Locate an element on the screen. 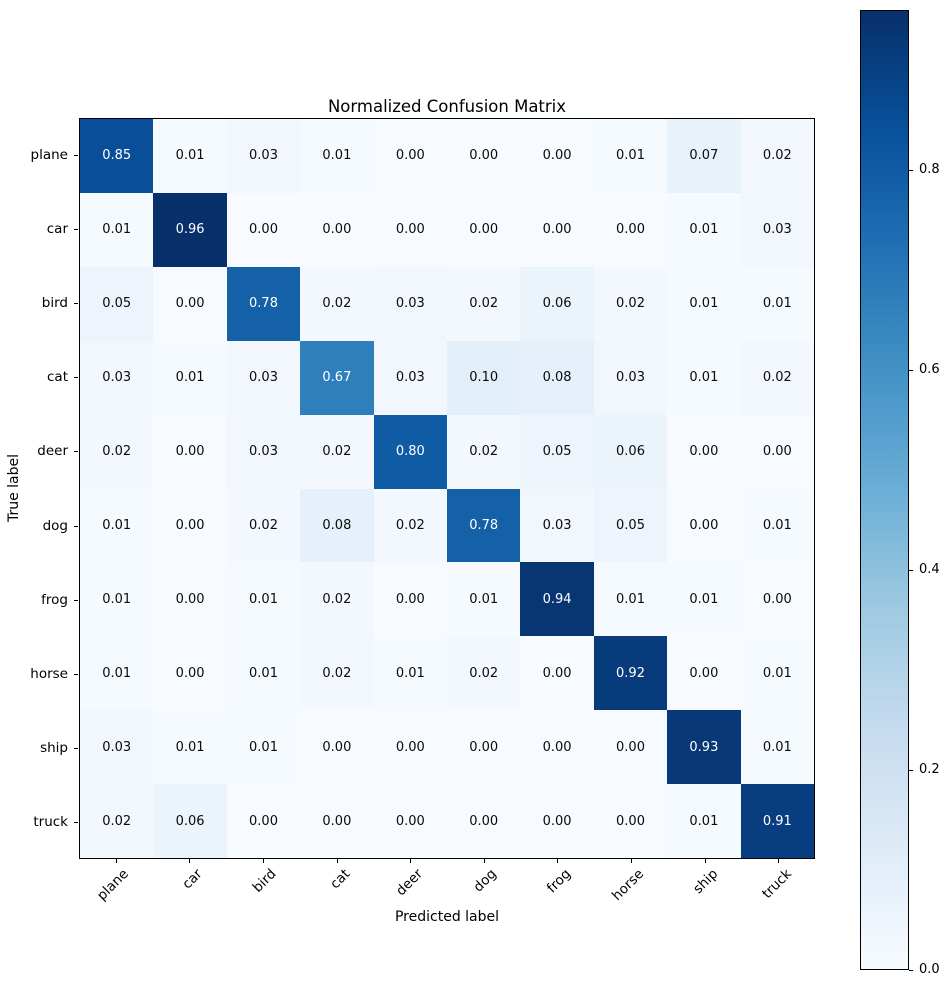 The image size is (951, 990). colorbar-tick-label: 0.8 is located at coordinates (929, 169).